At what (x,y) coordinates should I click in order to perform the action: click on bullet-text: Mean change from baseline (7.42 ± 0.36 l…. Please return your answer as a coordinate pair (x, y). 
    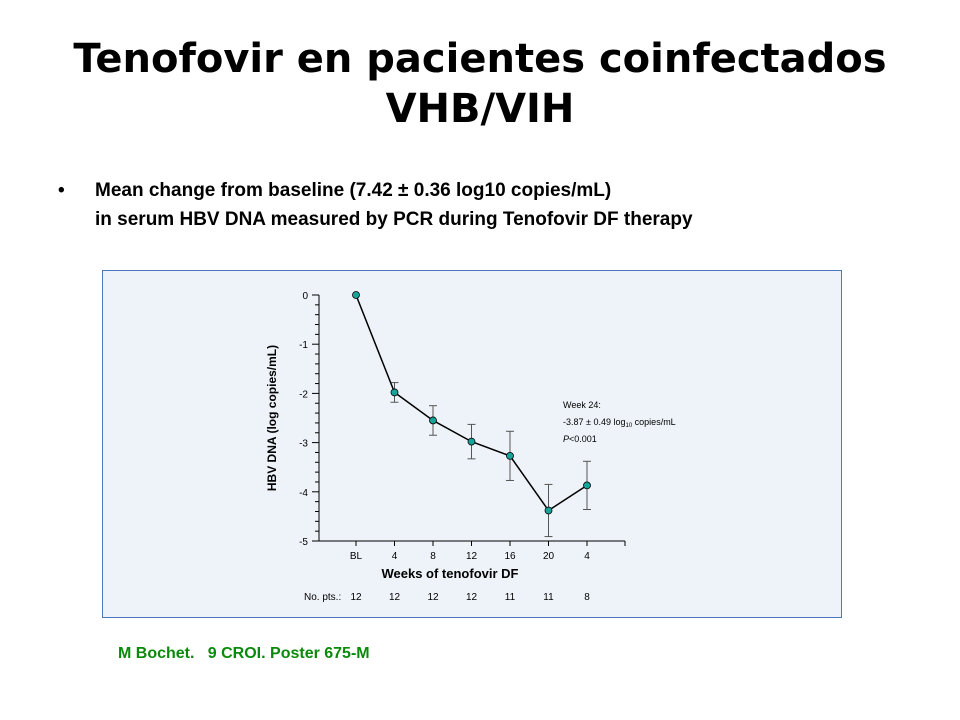
    Looking at the image, I should click on (394, 205).